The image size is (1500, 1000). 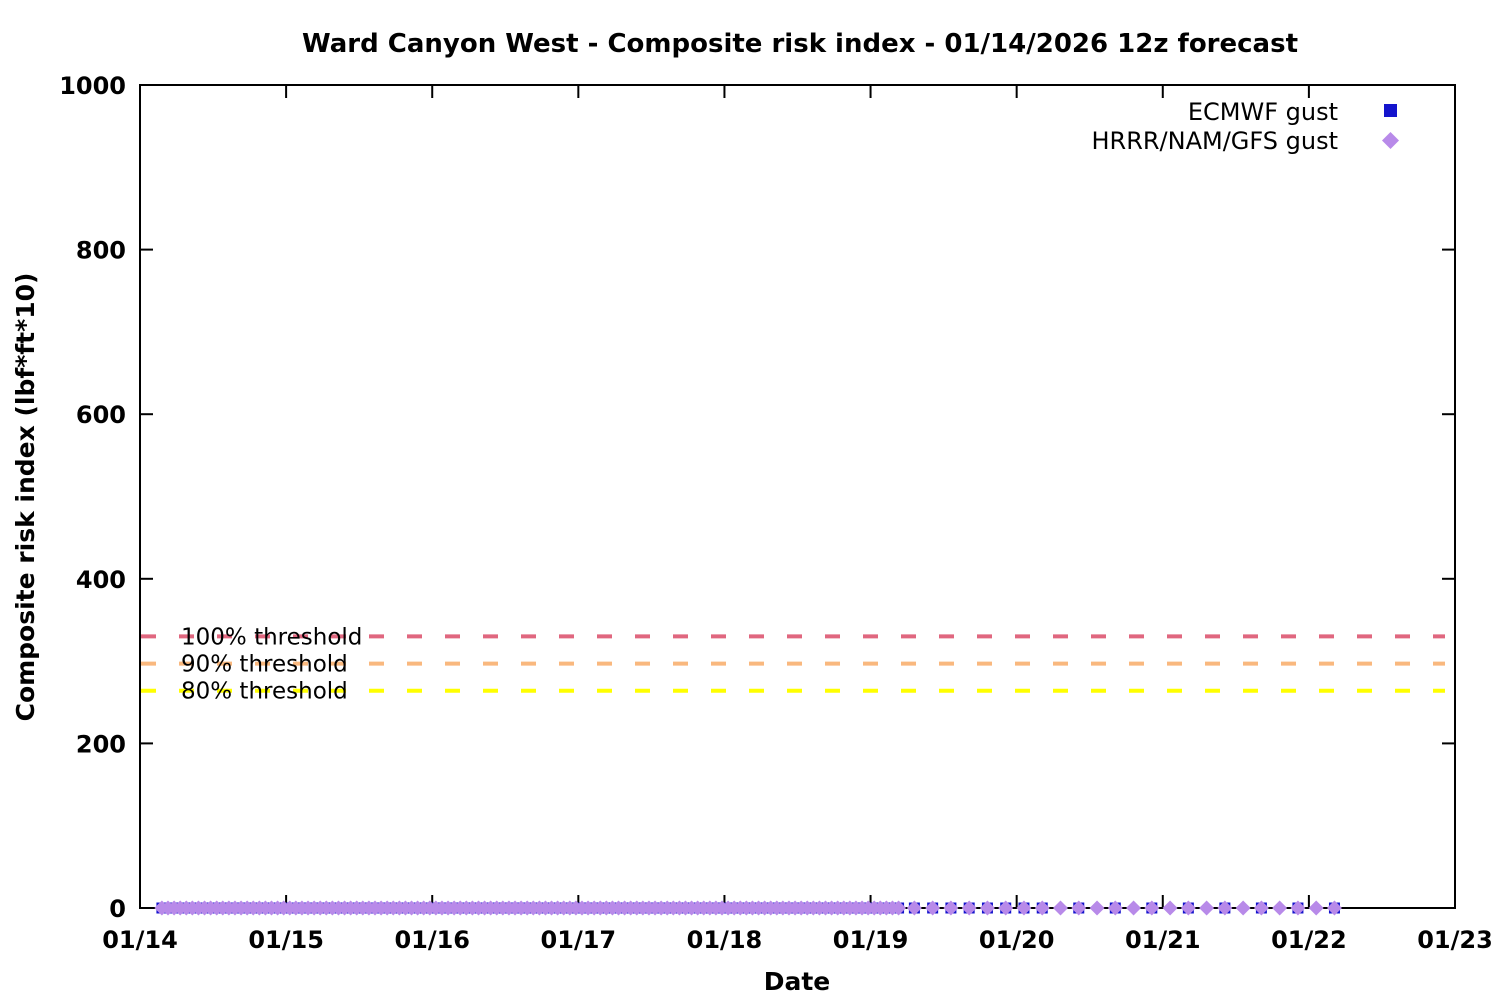 I want to click on legend-label-hrrr-nam-gfs: HRRR/NAM/GFS gust, so click(x=1214, y=141).